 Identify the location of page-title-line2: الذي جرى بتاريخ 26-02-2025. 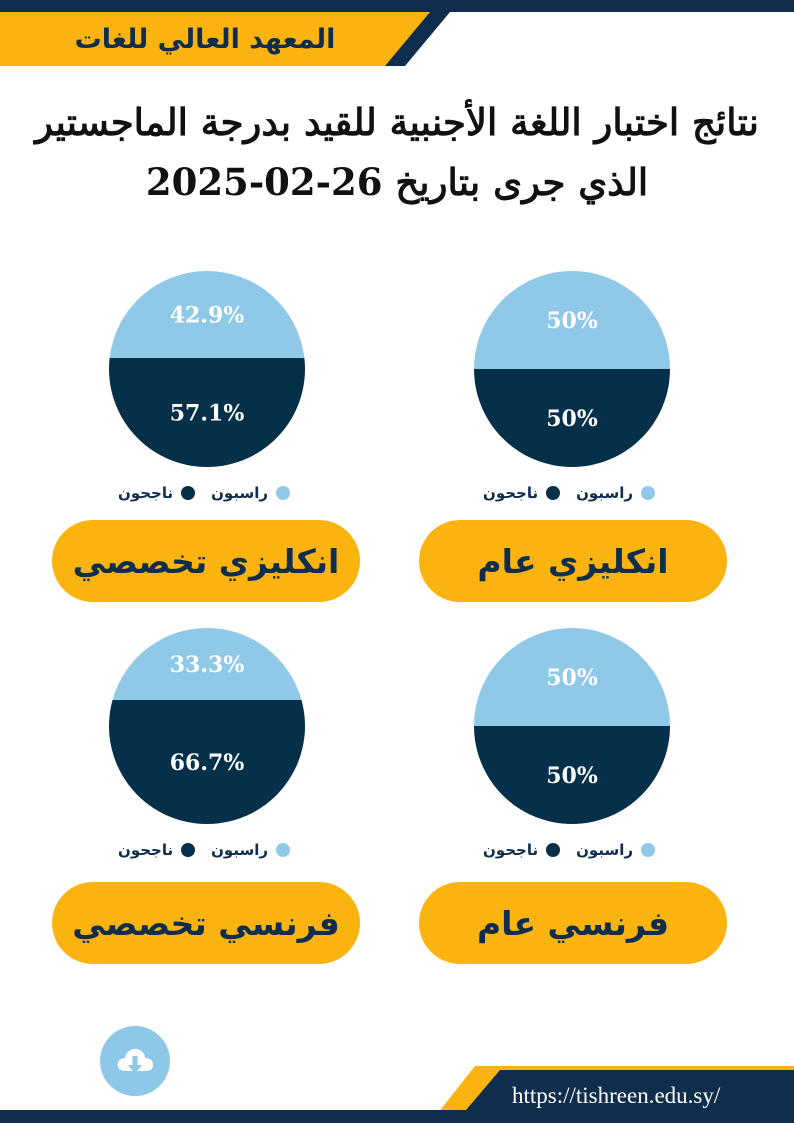
(397, 182).